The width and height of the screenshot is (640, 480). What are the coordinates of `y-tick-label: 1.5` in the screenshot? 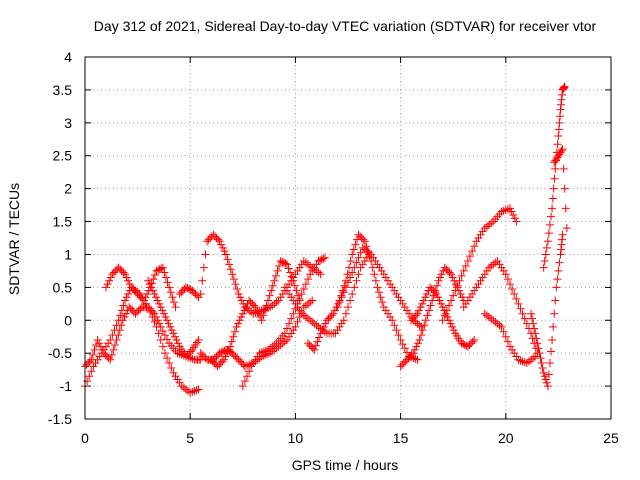 It's located at (63, 222).